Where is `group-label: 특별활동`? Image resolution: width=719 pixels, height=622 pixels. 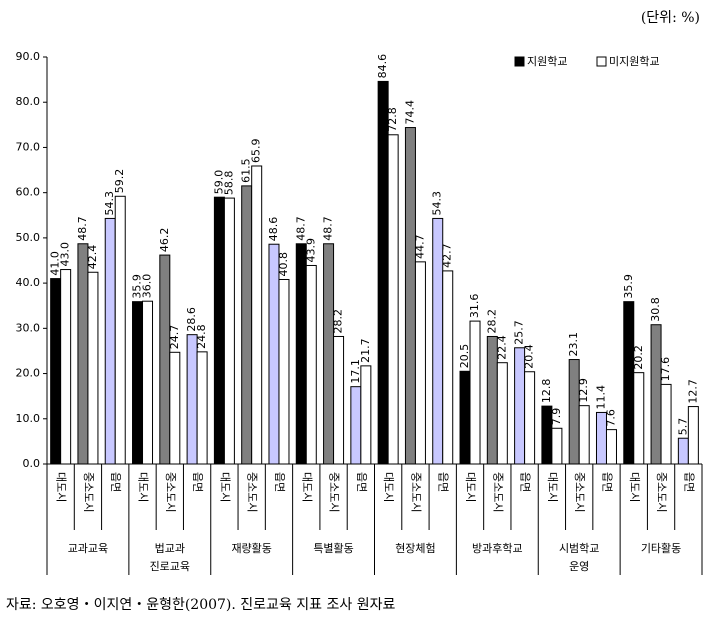 group-label: 특별활동 is located at coordinates (333, 548).